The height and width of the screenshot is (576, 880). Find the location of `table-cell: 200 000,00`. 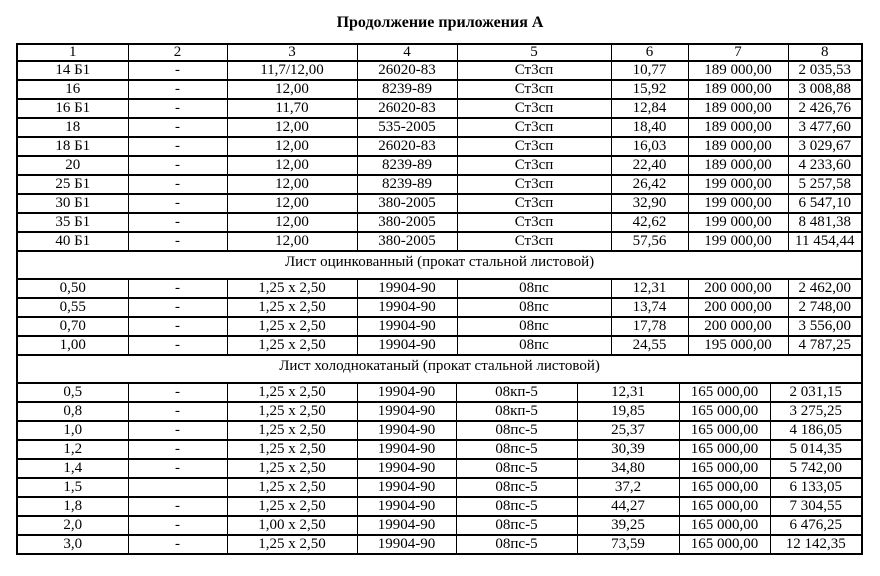

table-cell: 200 000,00 is located at coordinates (738, 326).